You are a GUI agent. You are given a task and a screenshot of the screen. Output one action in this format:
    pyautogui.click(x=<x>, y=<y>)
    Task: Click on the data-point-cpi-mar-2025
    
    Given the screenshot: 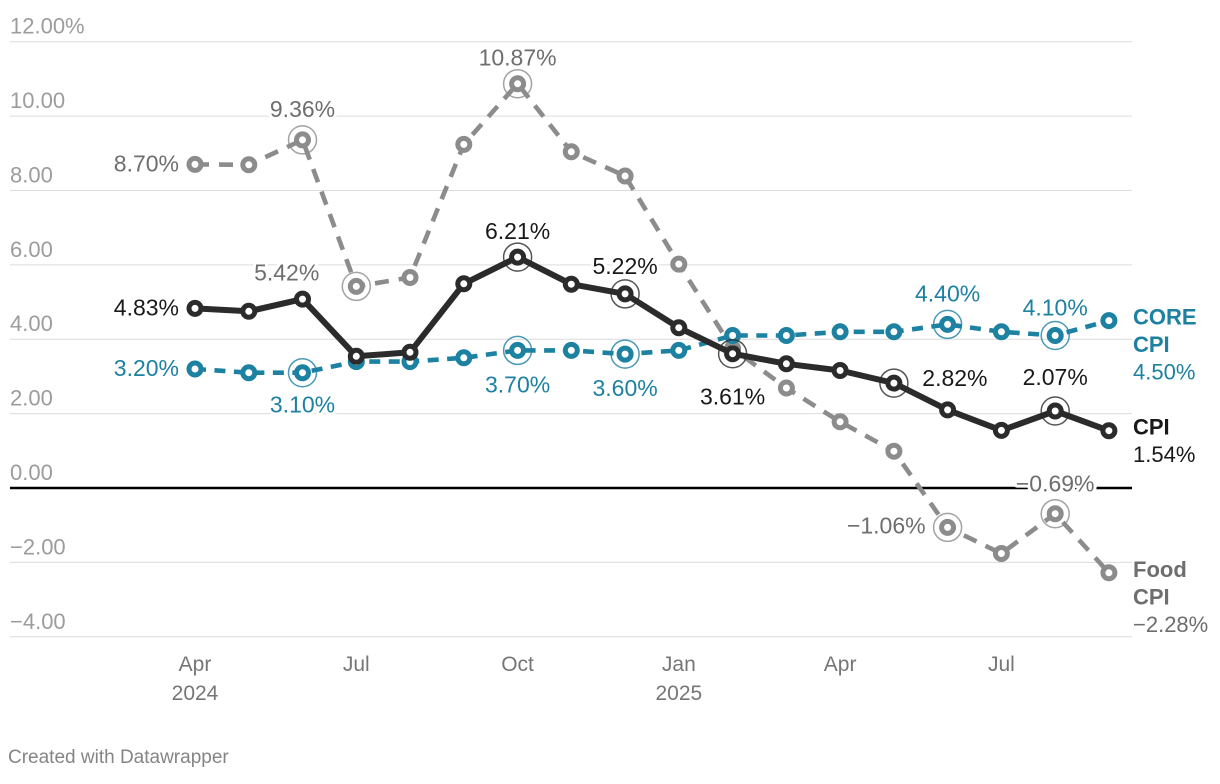 What is the action you would take?
    pyautogui.click(x=786, y=364)
    